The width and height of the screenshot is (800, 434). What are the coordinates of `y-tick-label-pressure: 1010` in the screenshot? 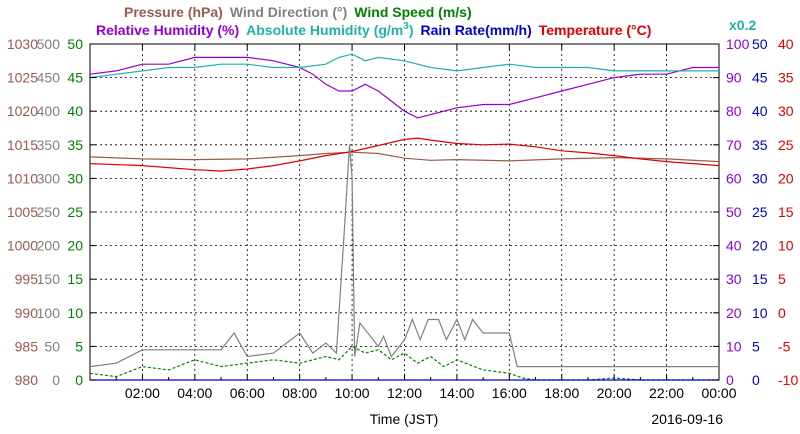 It's located at (22, 178).